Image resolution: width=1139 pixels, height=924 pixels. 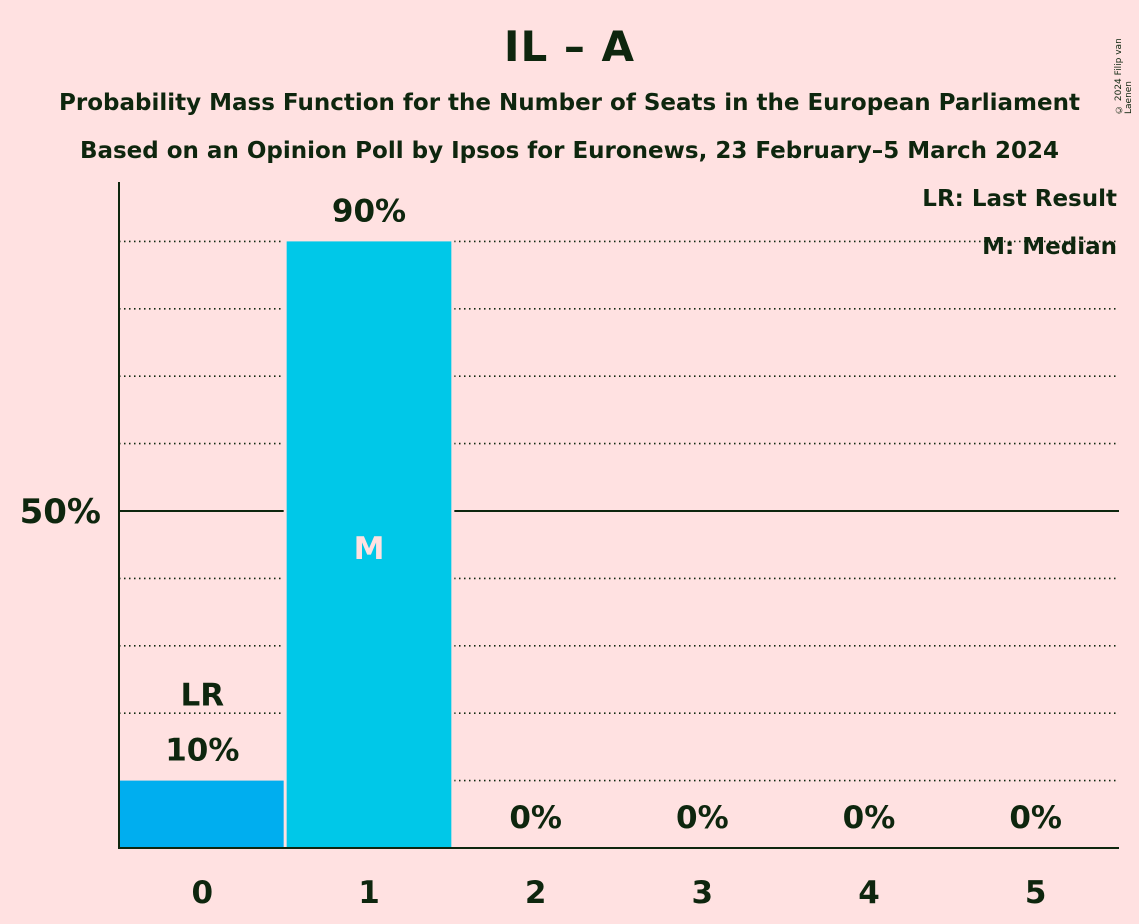 What do you see at coordinates (369, 893) in the screenshot?
I see `x-tick-label-1: 1` at bounding box center [369, 893].